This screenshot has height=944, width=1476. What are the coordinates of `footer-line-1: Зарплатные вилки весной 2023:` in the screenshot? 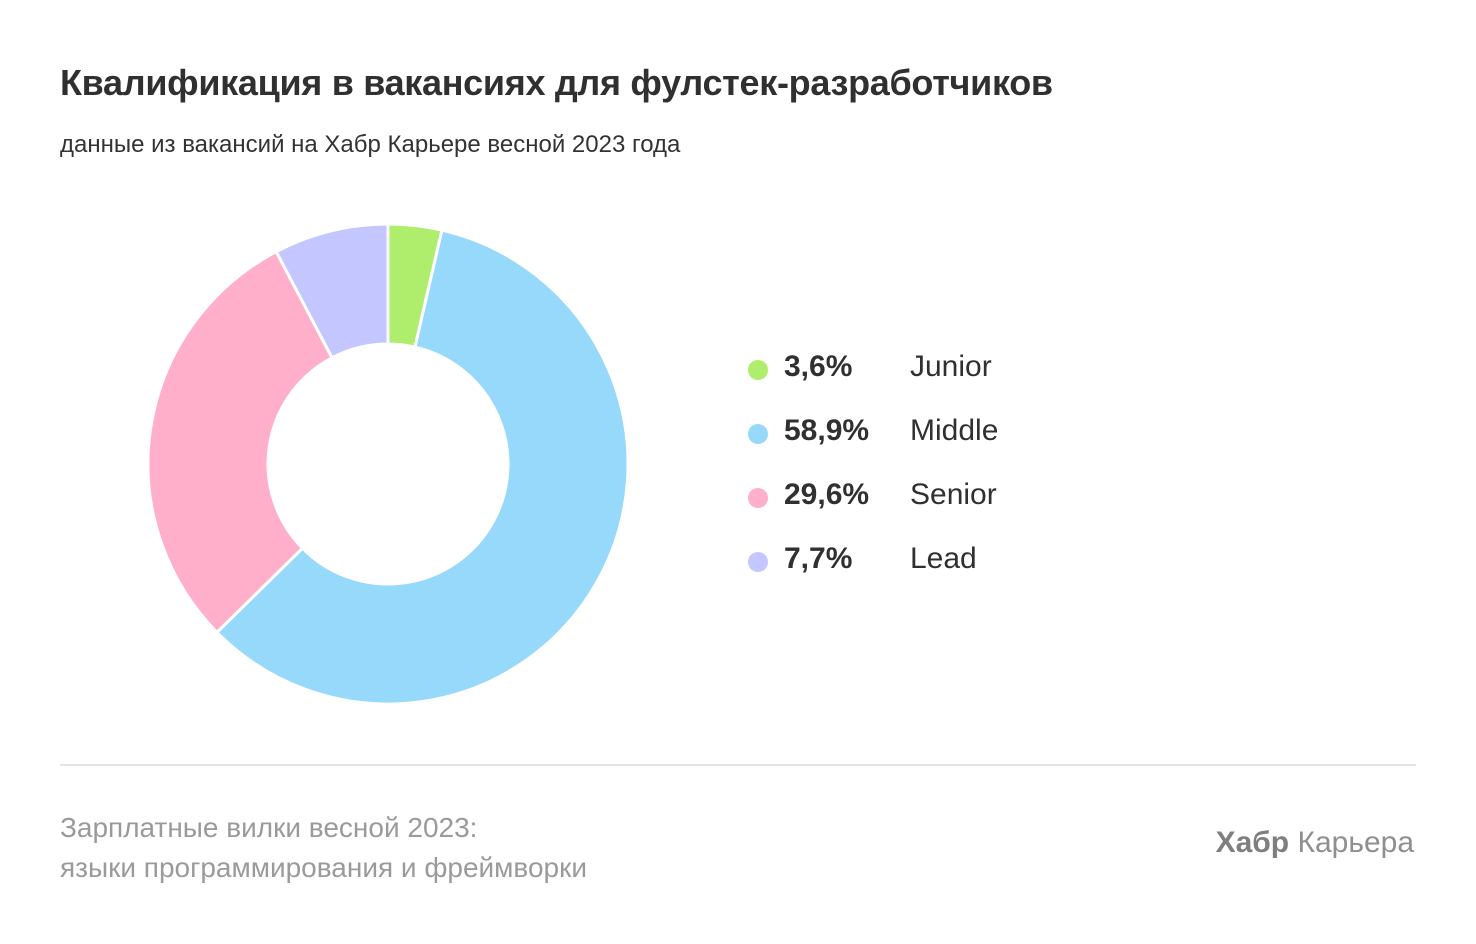 It's located at (269, 827).